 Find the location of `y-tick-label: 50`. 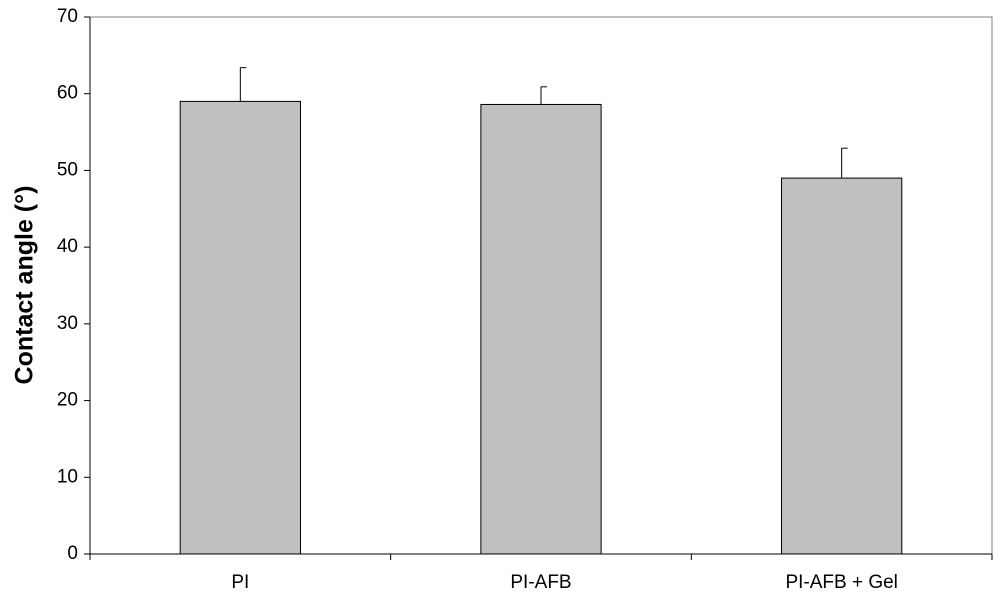

y-tick-label: 50 is located at coordinates (67, 169).